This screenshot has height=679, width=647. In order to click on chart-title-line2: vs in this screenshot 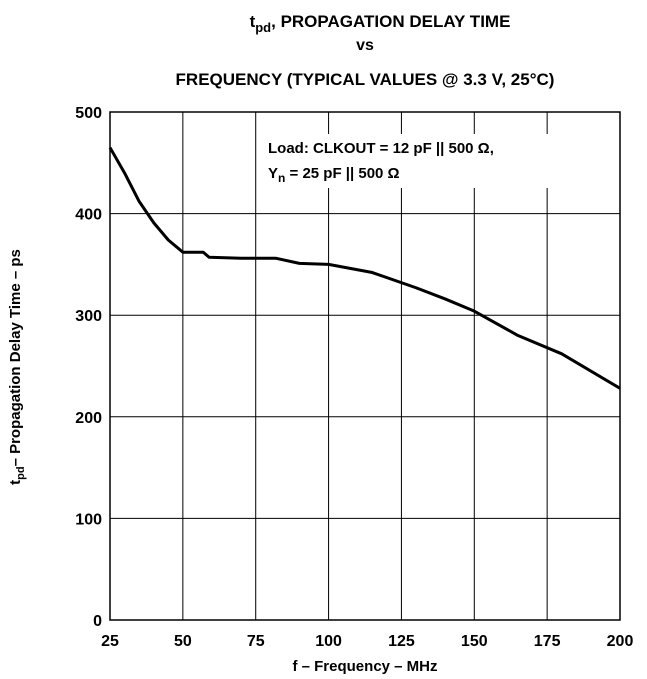, I will do `click(365, 45)`.